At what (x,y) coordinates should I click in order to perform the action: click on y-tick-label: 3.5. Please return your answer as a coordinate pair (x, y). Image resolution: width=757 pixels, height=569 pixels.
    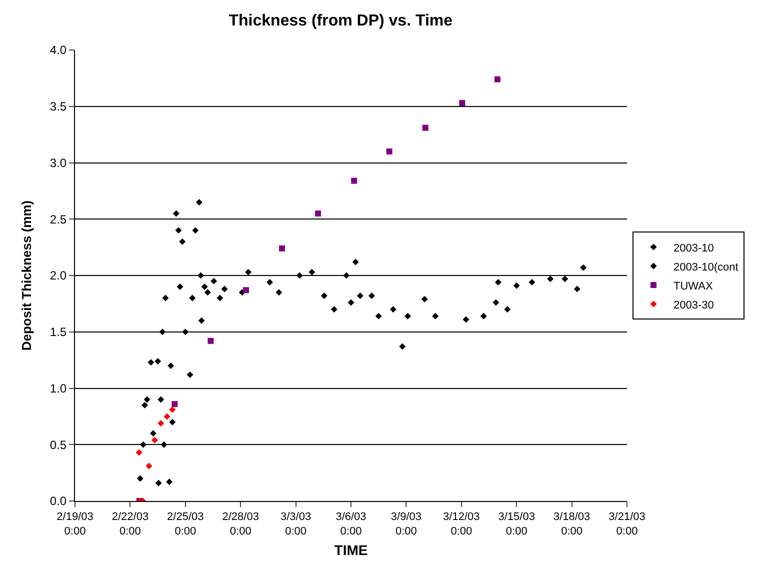
    Looking at the image, I should click on (58, 107).